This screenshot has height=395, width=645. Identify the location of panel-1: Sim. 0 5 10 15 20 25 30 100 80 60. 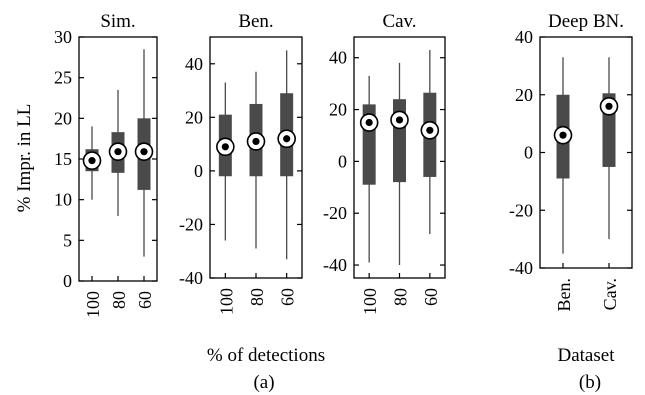
(106, 164).